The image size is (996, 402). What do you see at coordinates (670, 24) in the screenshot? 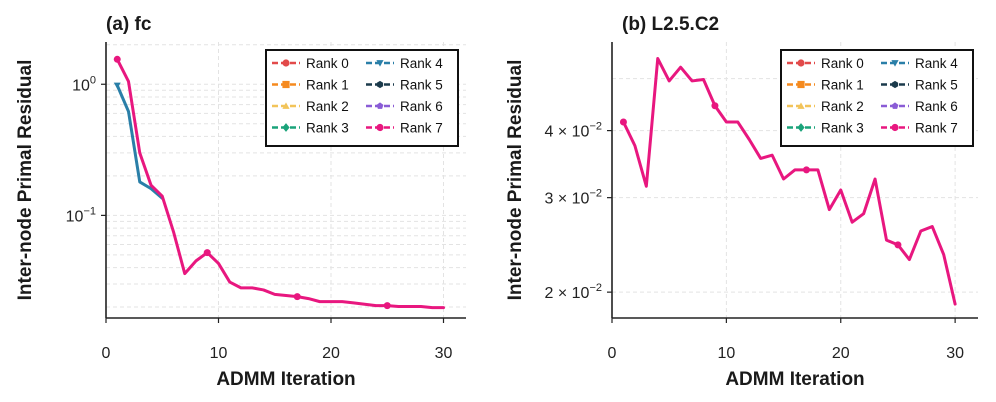
I see `panel-b-title: (b) L2.5.C2` at bounding box center [670, 24].